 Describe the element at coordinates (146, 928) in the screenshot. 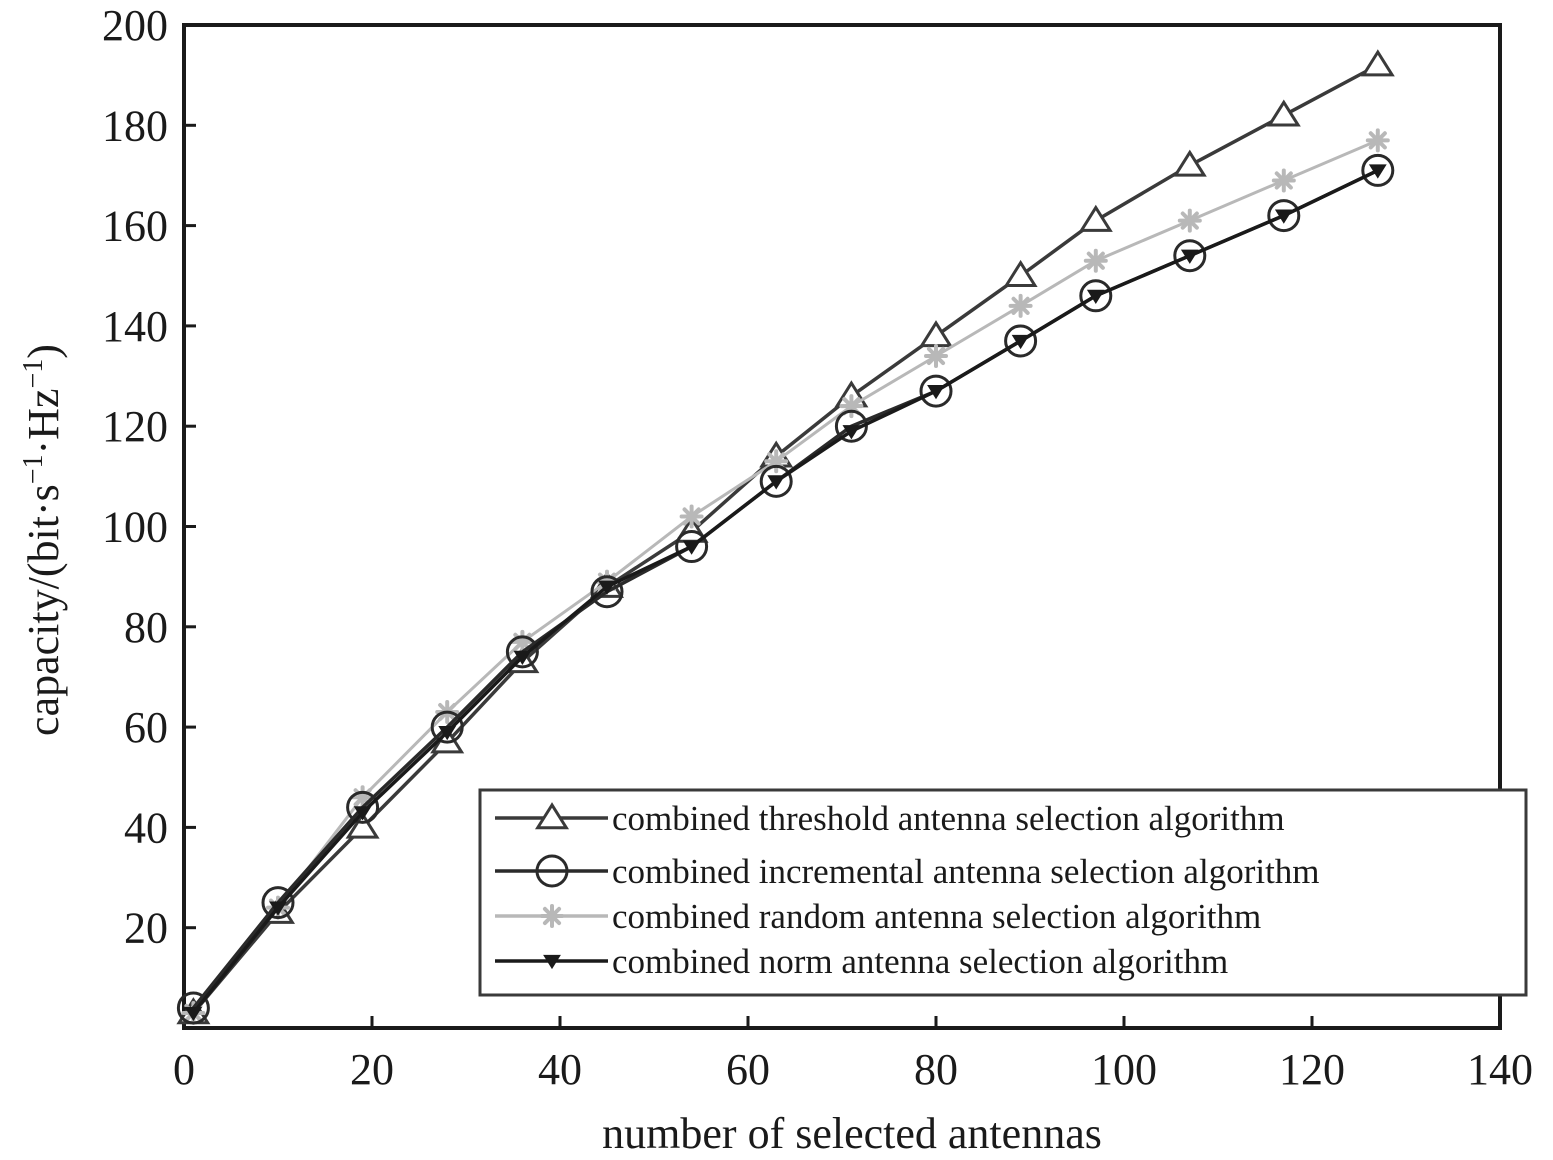

I see `y-tick-label: 20` at that location.